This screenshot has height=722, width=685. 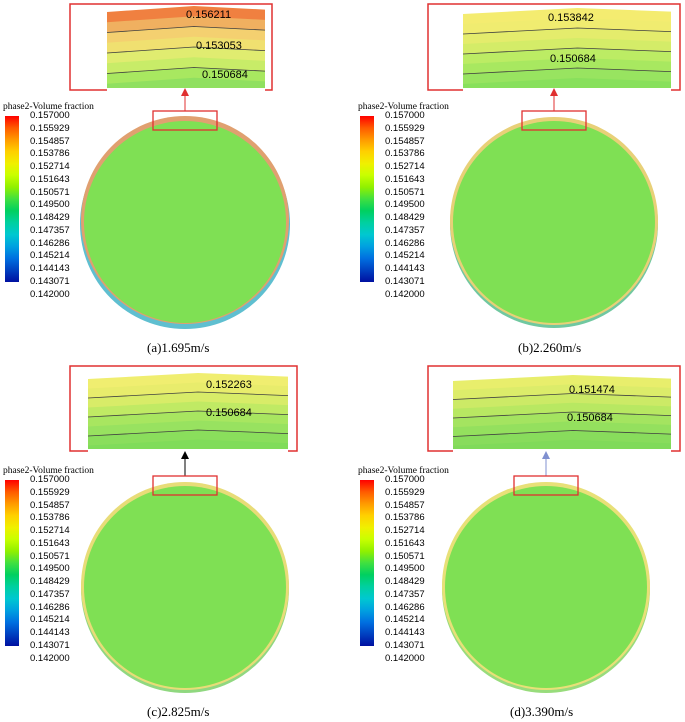 What do you see at coordinates (178, 347) in the screenshot?
I see `caption: (a)1.695m/s` at bounding box center [178, 347].